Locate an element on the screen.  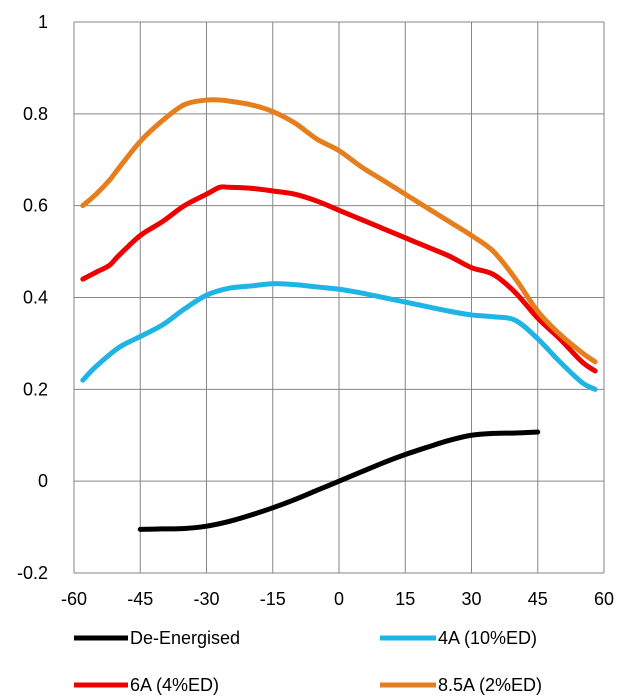
x-tick-label: 15 is located at coordinates (405, 599).